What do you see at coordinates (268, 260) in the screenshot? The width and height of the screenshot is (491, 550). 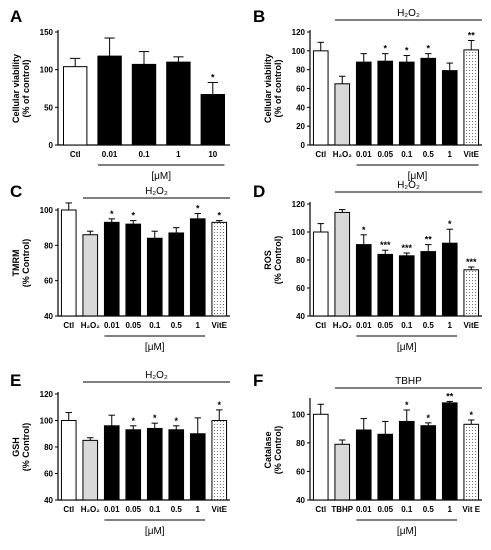 I see `y-axis-title-line: ROS` at bounding box center [268, 260].